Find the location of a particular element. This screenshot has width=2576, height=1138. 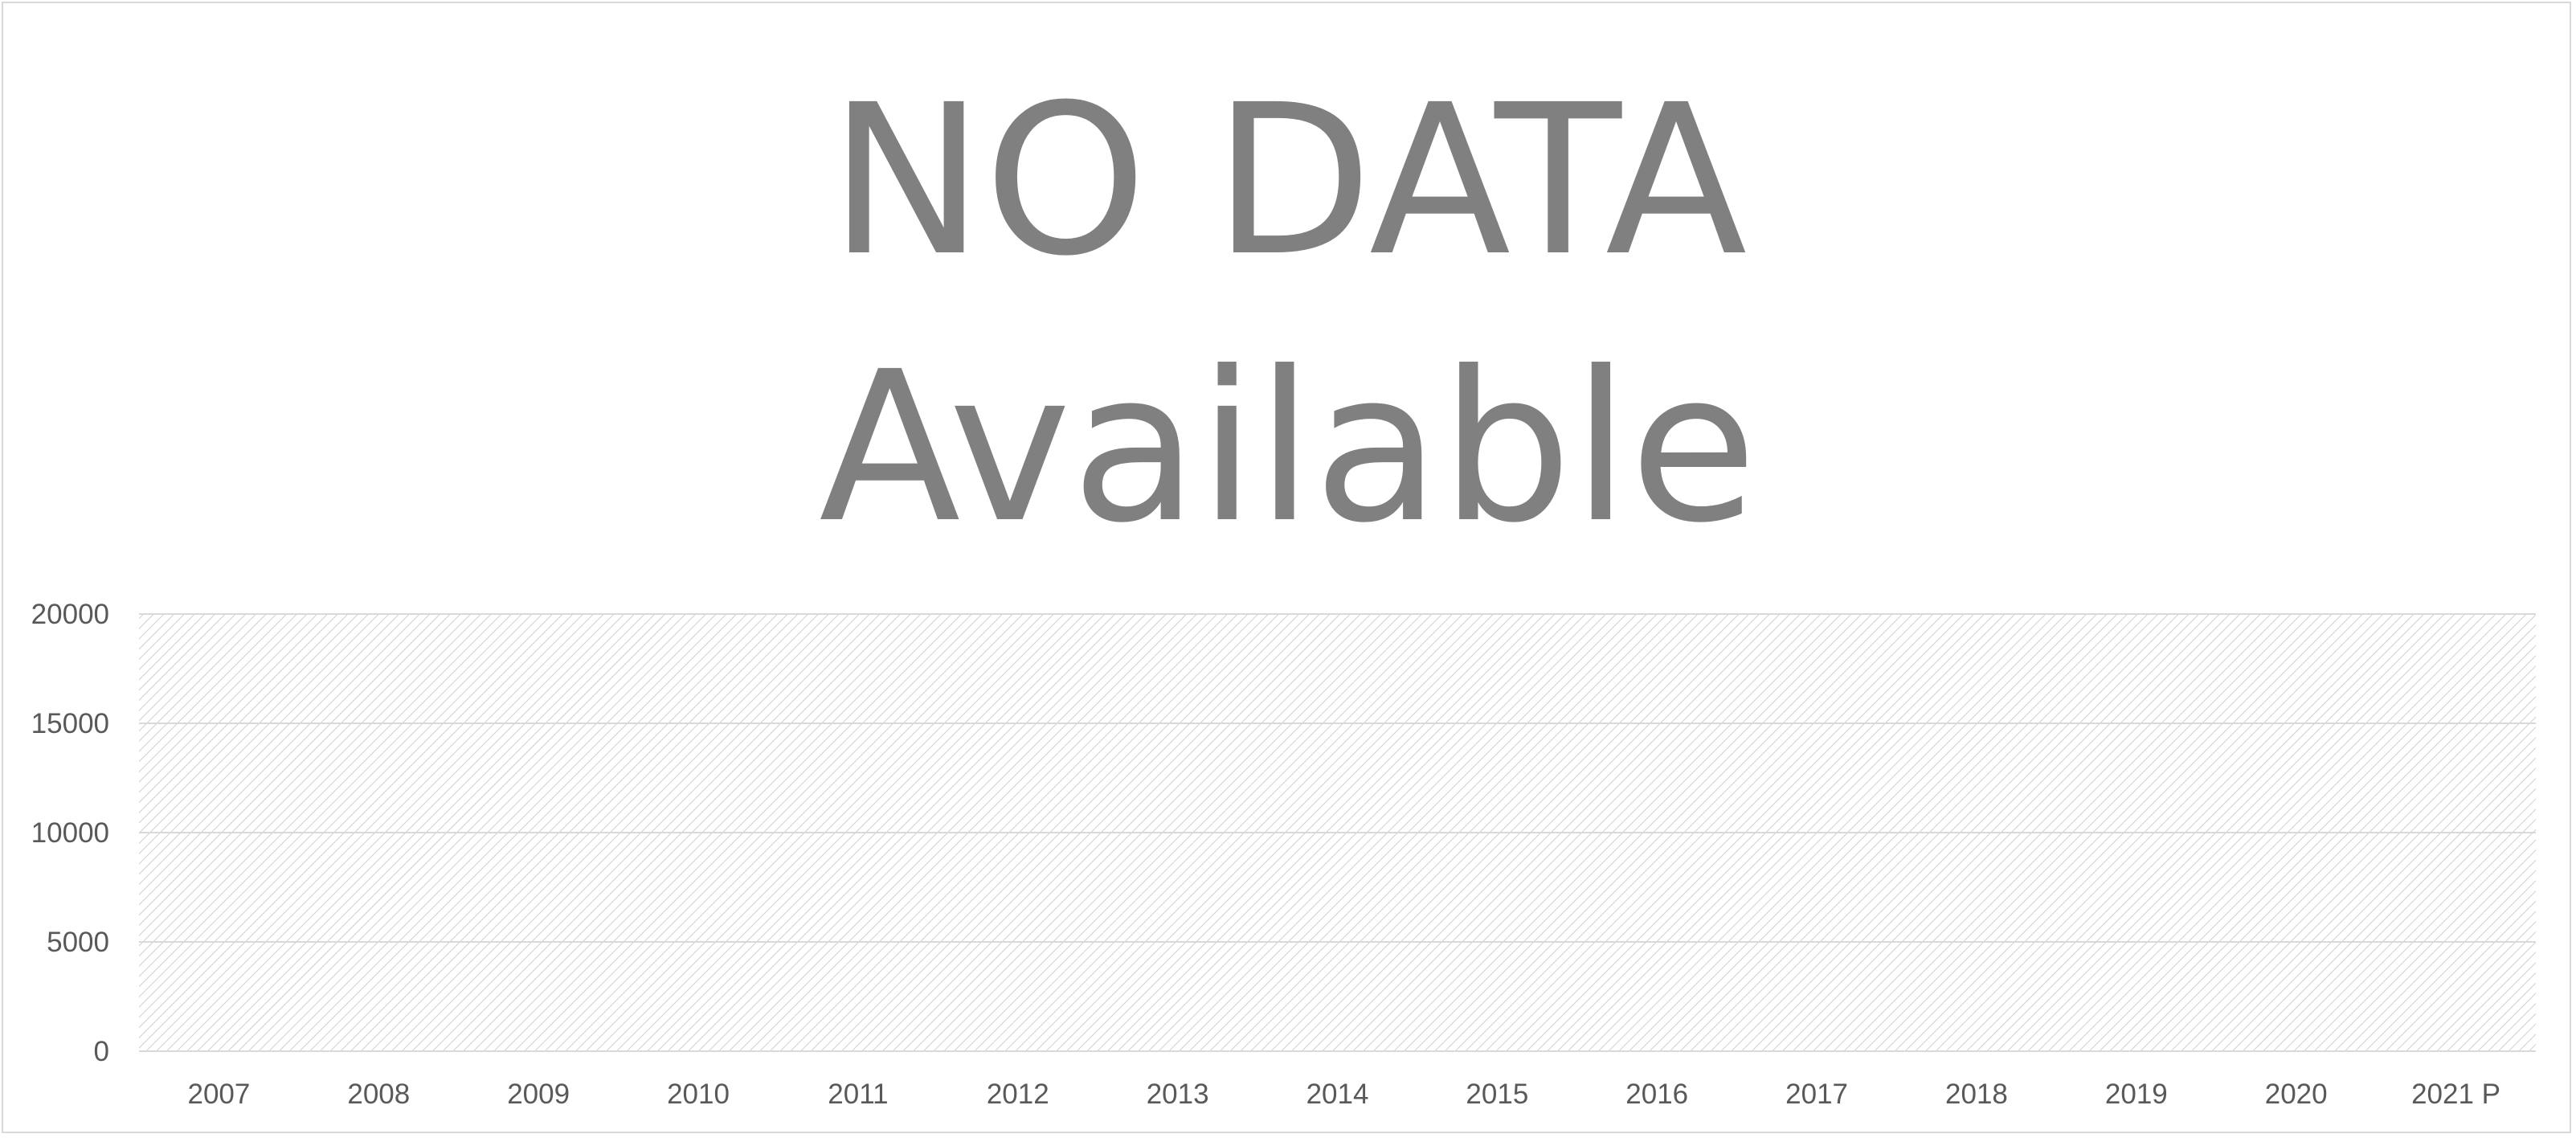

y-tick-label: 5000 is located at coordinates (78, 942).